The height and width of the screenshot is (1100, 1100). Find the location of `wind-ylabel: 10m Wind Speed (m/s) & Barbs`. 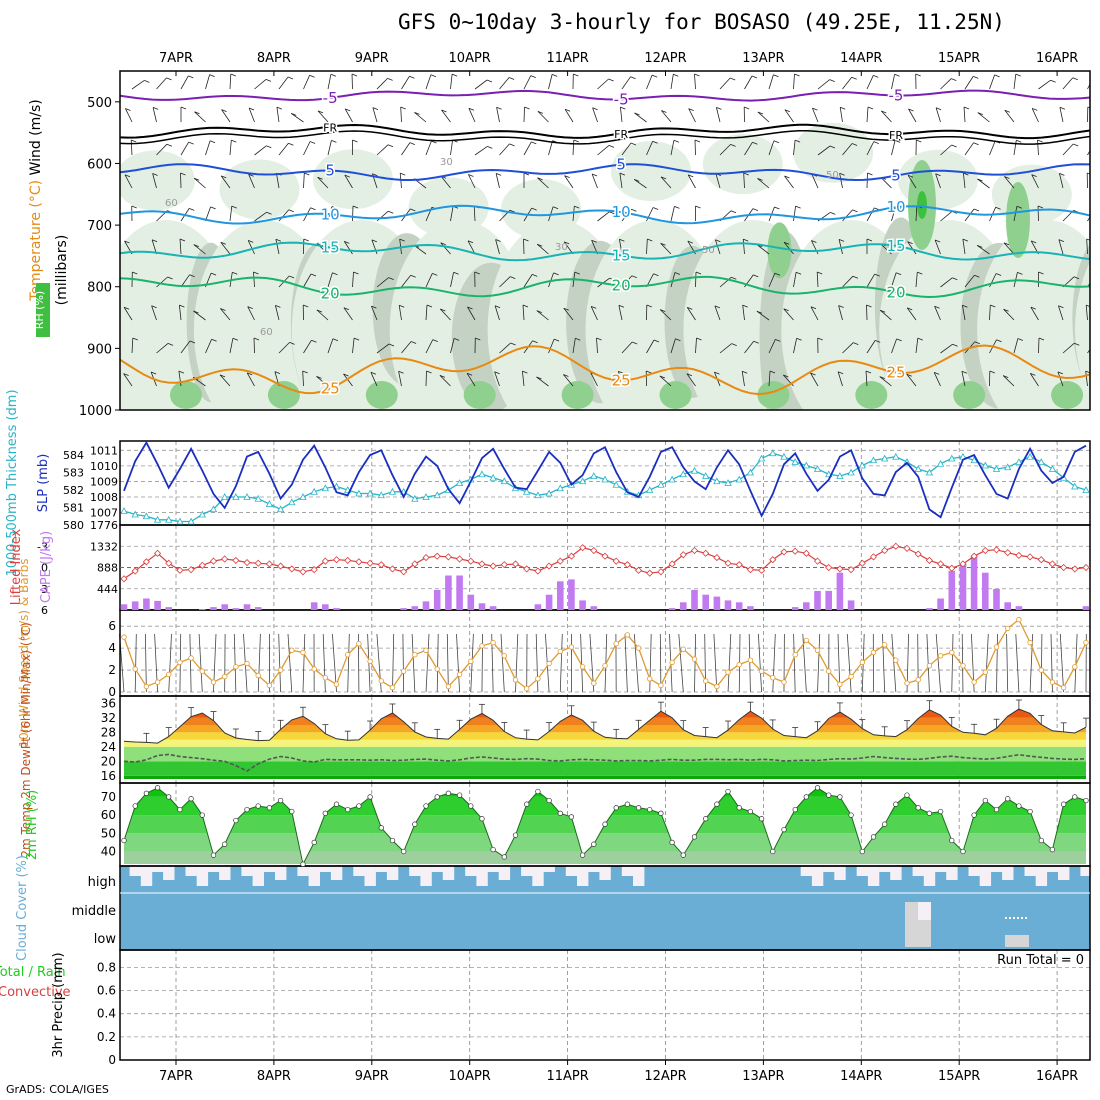

wind-ylabel: 10m Wind Speed (m/s) & Barbs is located at coordinates (24, 653).